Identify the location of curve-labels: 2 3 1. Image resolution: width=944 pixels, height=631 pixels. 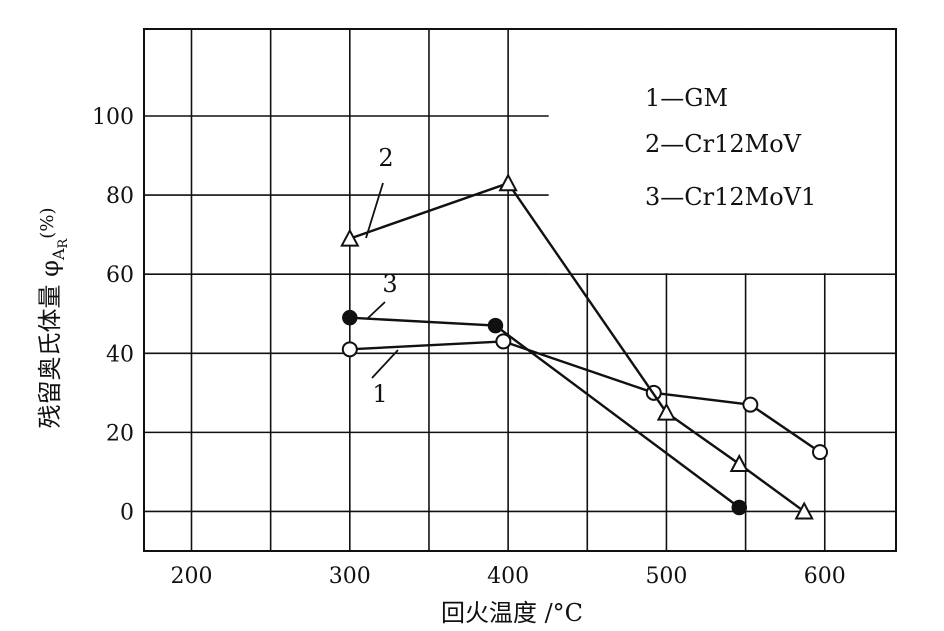
(382, 276).